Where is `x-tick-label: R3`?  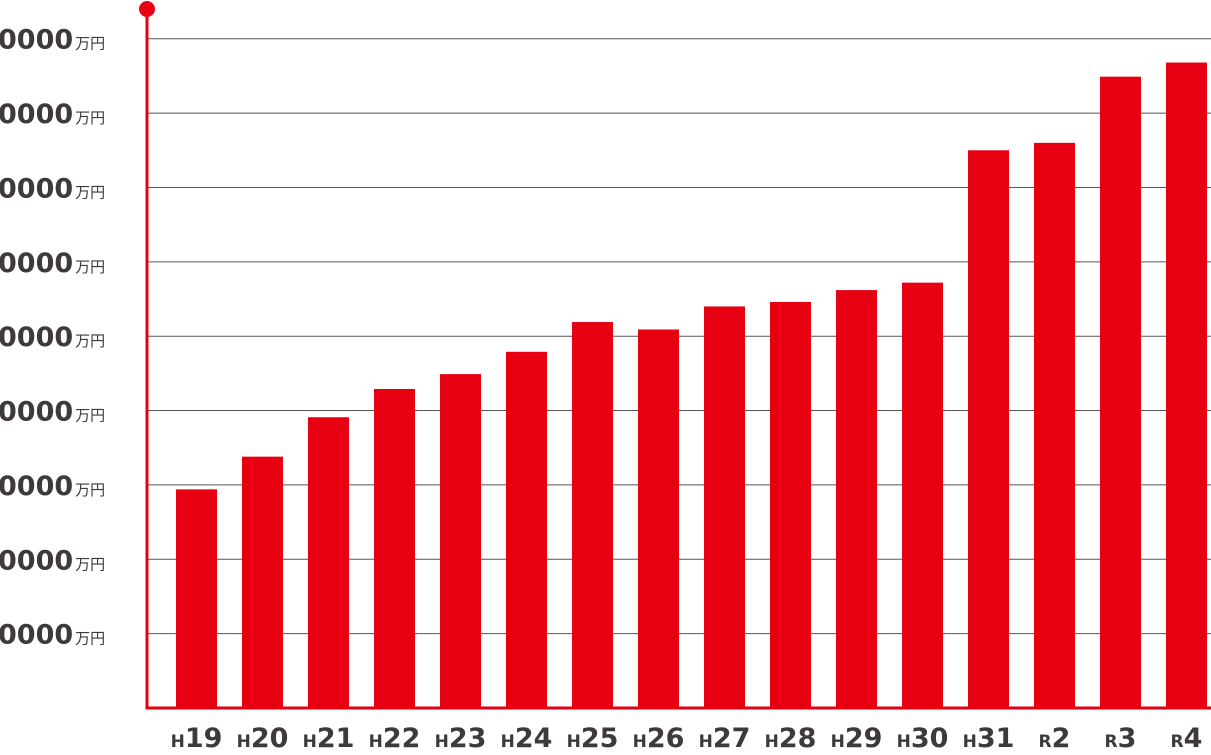 x-tick-label: R3 is located at coordinates (1121, 738).